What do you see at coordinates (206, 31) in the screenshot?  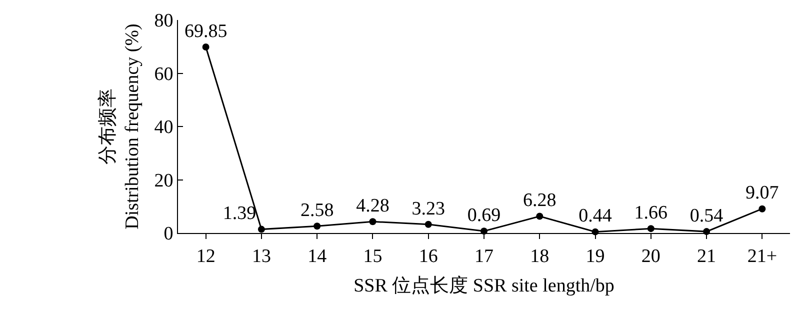 I see `data-label: 69.85` at bounding box center [206, 31].